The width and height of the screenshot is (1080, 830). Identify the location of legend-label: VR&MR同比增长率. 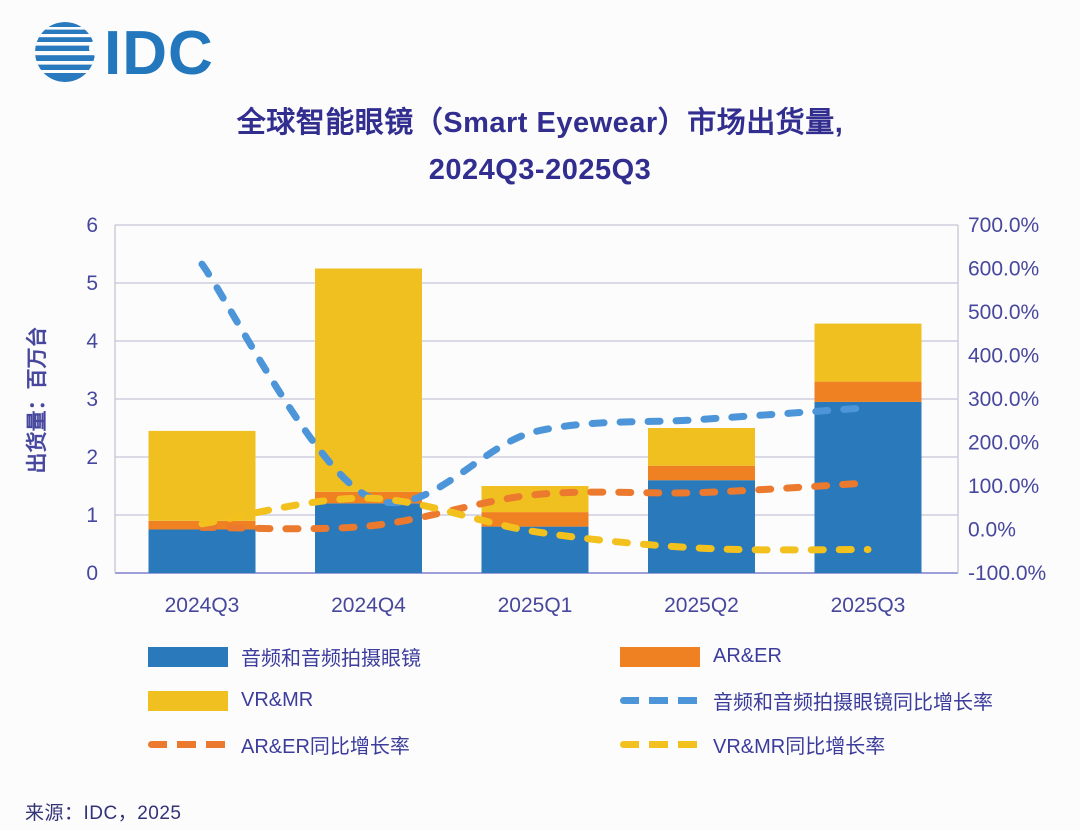
(799, 747).